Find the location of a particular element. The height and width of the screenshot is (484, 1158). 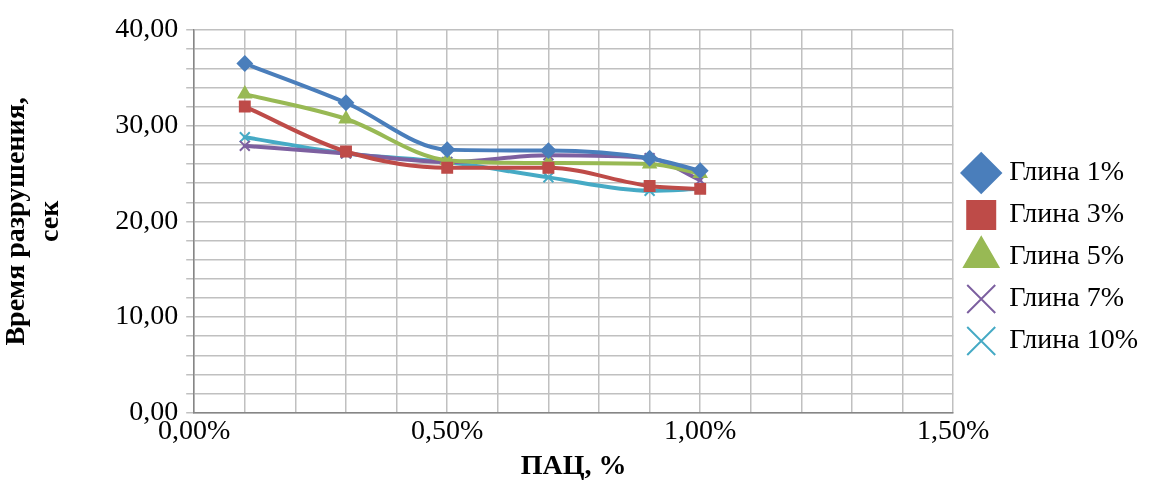

x-tick-label: 0,50% is located at coordinates (447, 429).